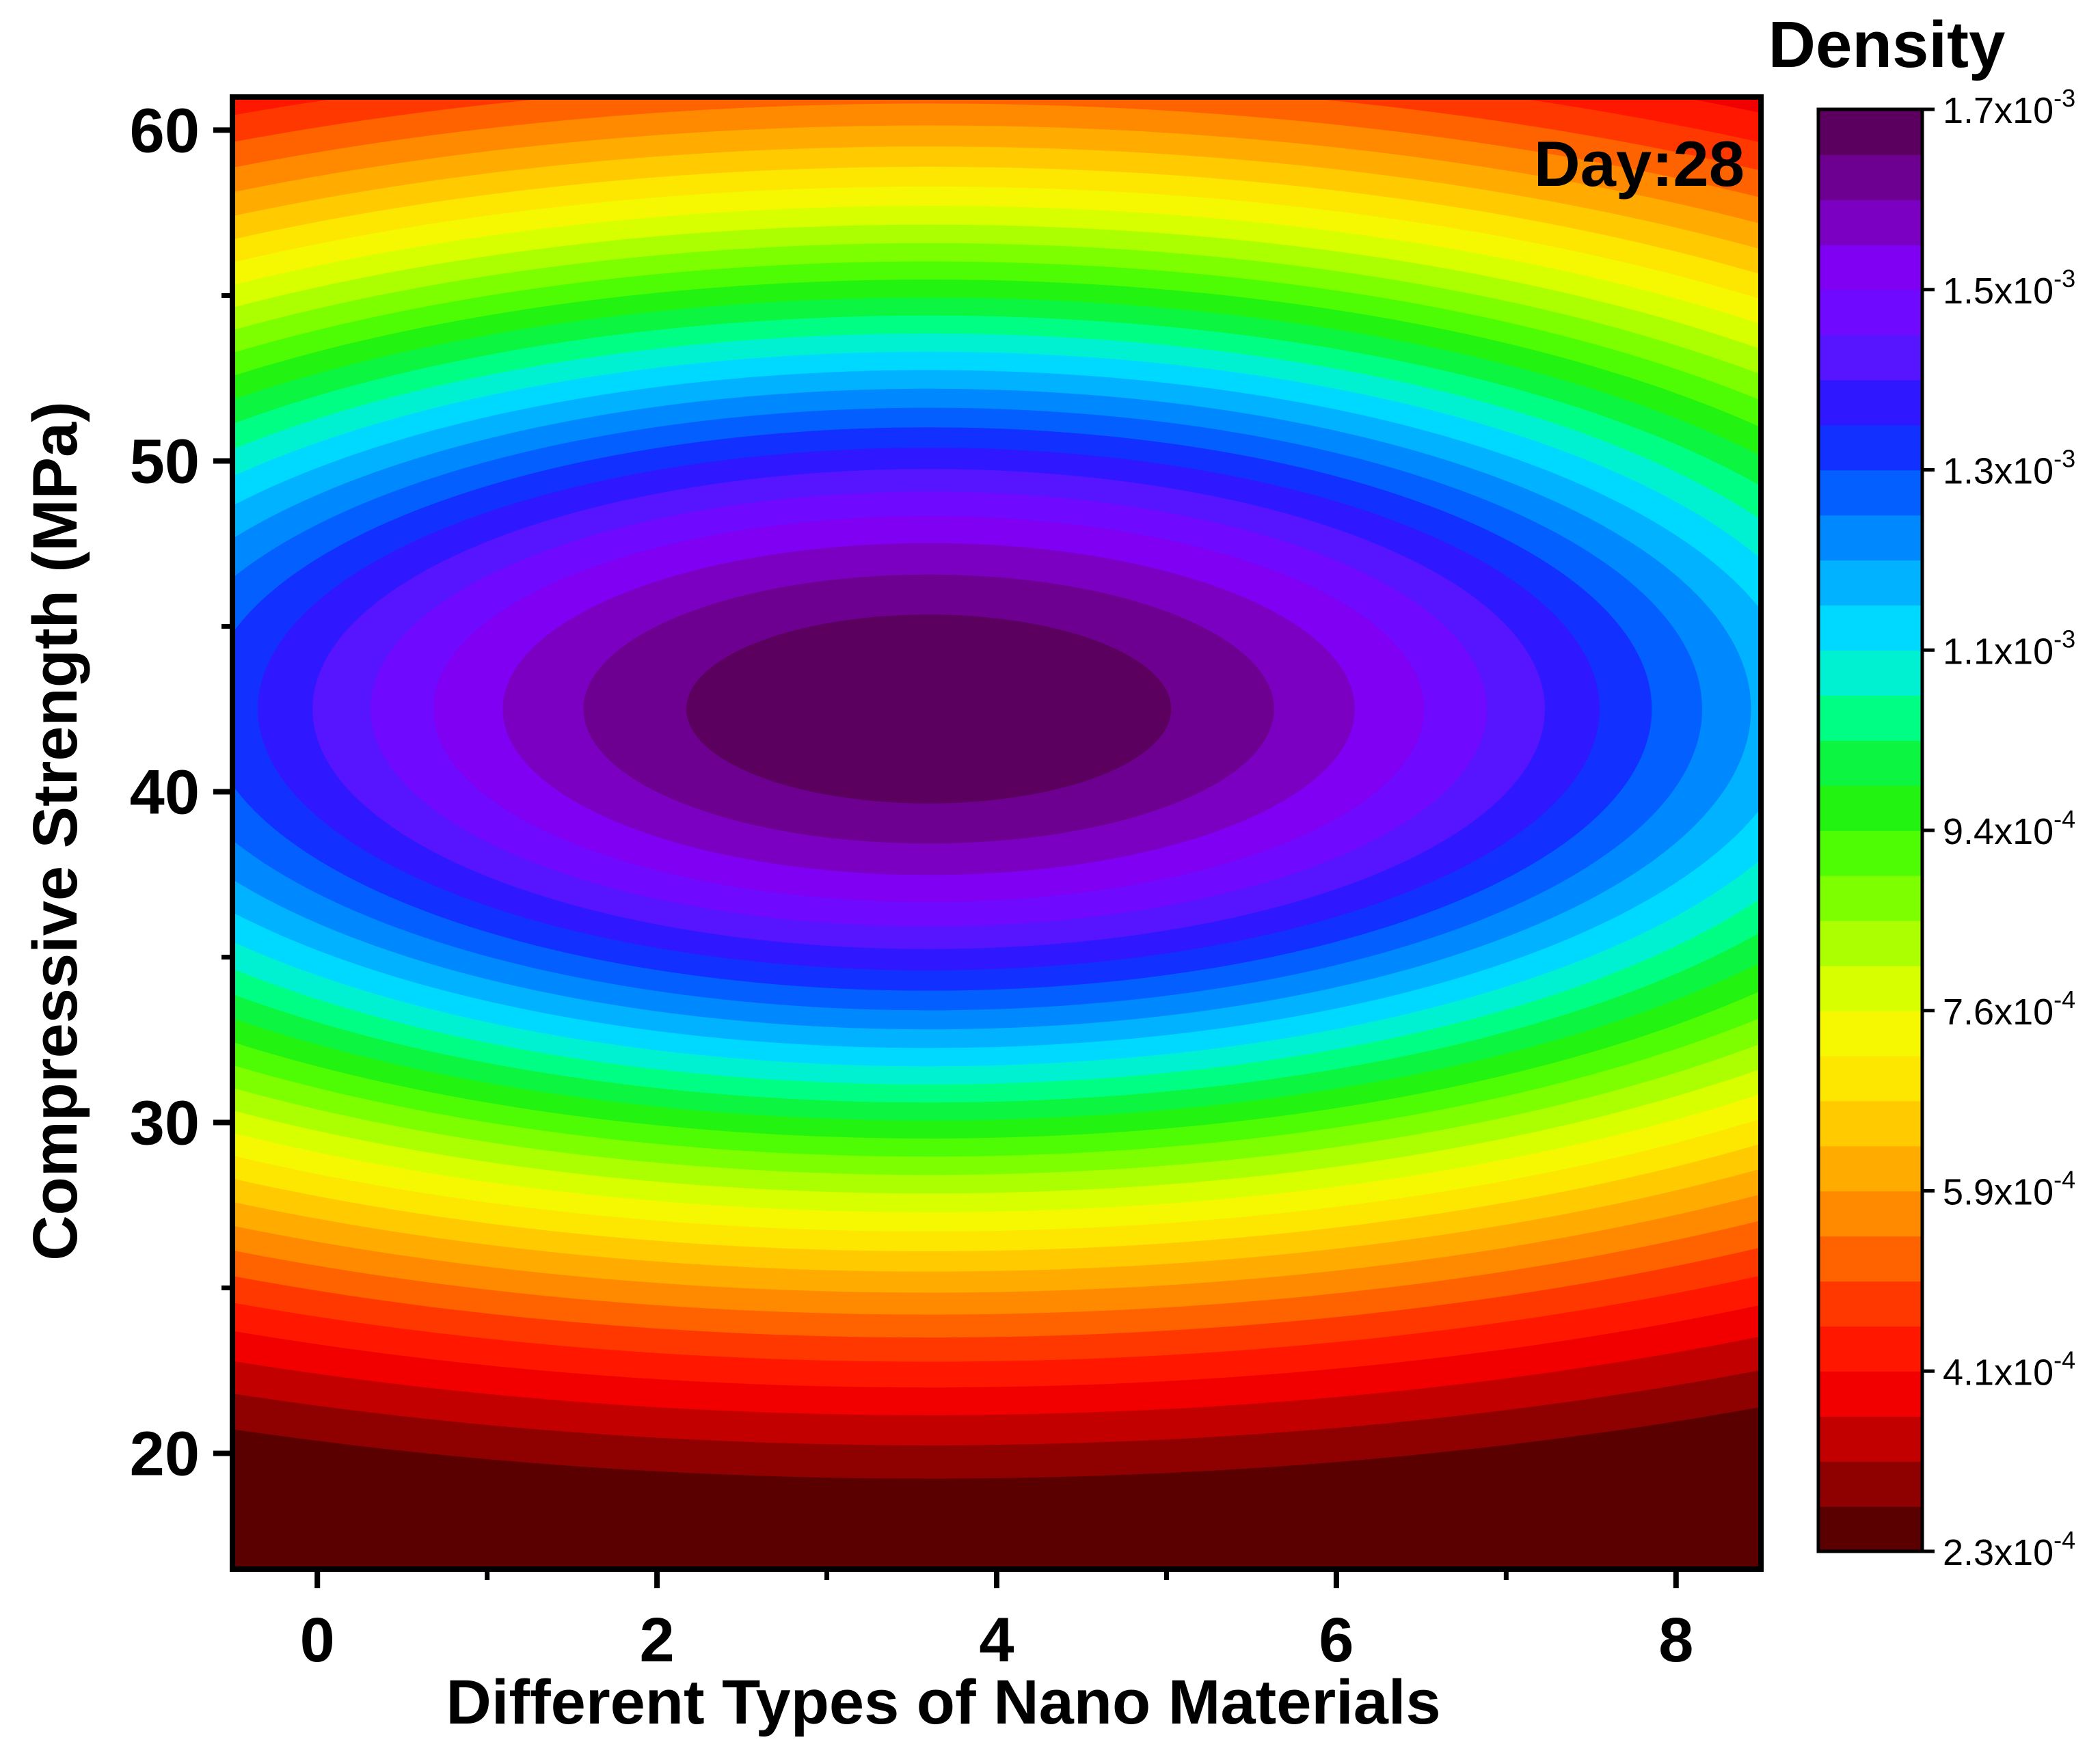 The width and height of the screenshot is (2100, 1742). What do you see at coordinates (165, 792) in the screenshot?
I see `y-tick-label: 40` at bounding box center [165, 792].